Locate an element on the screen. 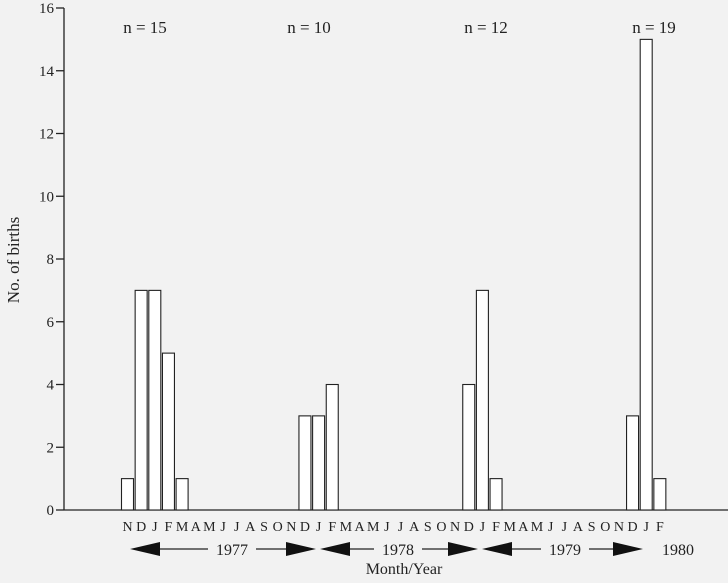  y-axis-label: No. of births is located at coordinates (13, 260).